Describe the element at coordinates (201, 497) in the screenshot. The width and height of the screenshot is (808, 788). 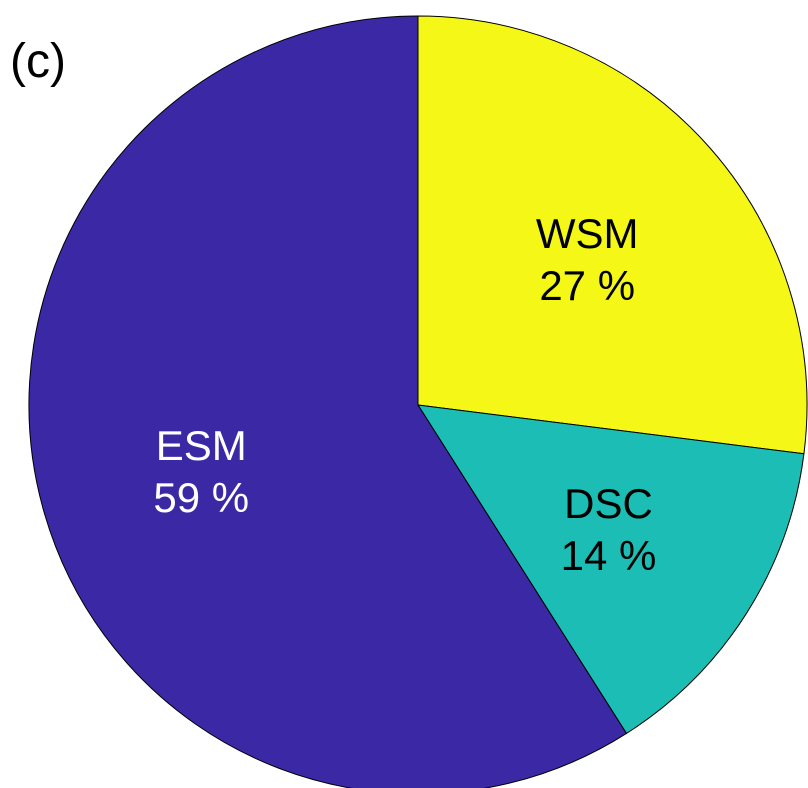
I see `slice-value-esm: 59 %` at that location.